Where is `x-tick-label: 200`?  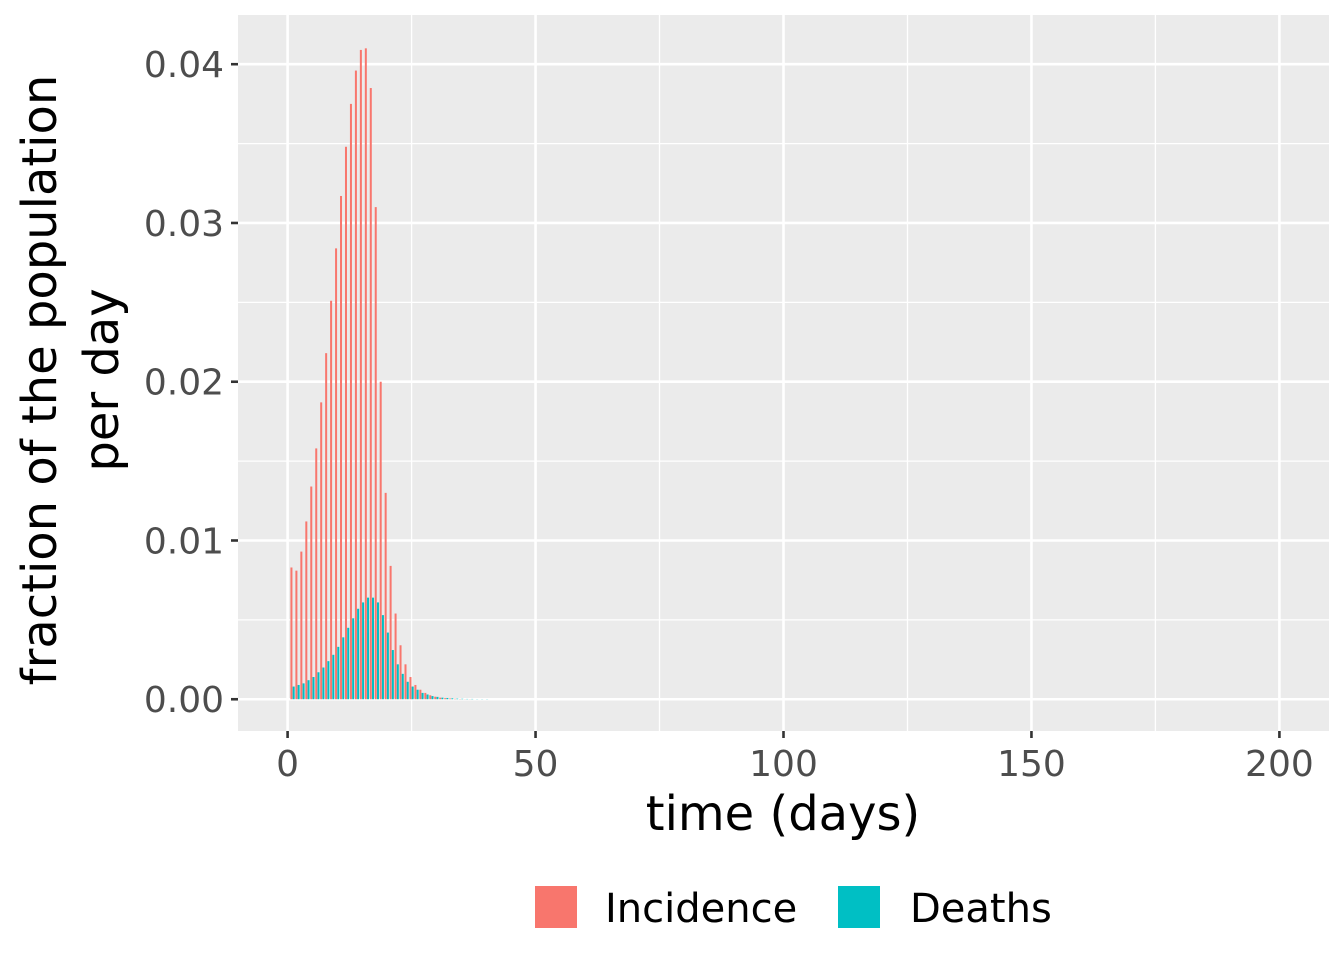 x-tick-label: 200 is located at coordinates (1279, 764).